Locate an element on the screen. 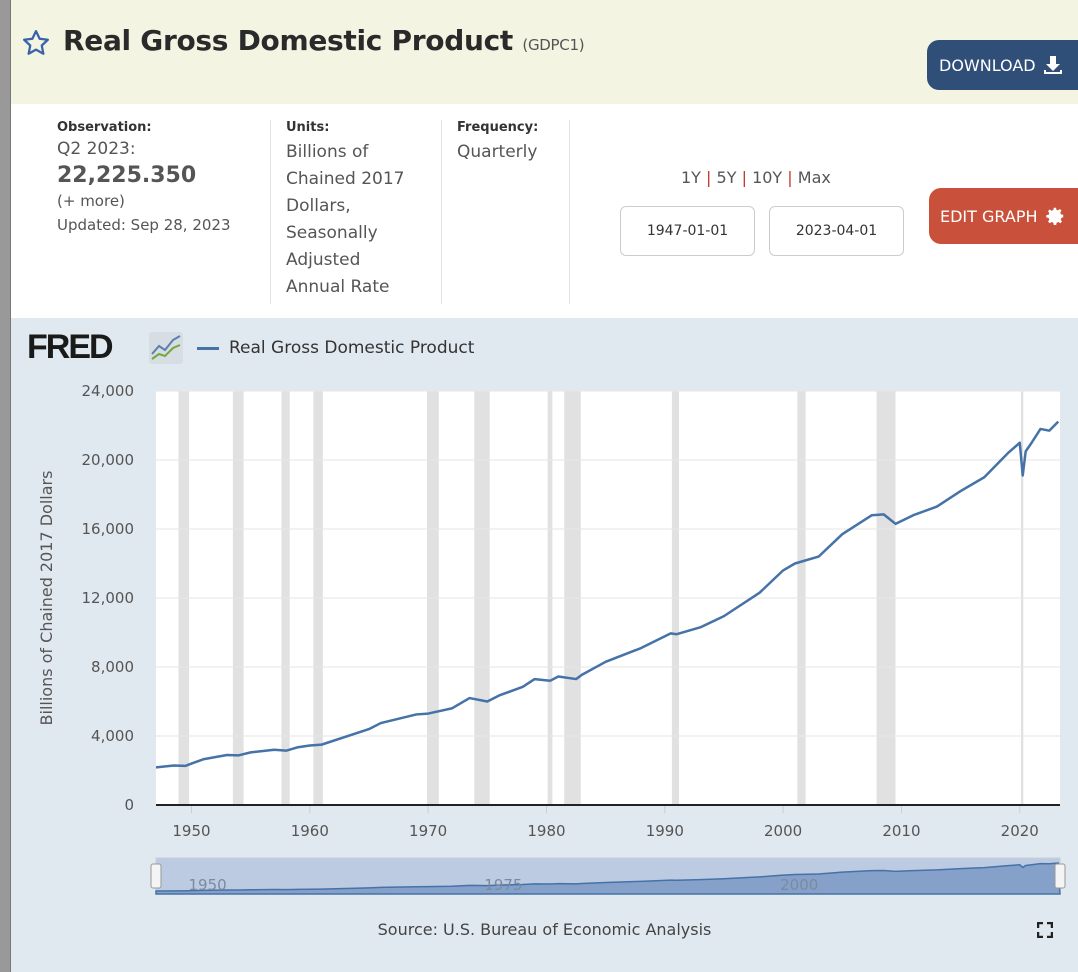  units-label: Units: is located at coordinates (308, 127).